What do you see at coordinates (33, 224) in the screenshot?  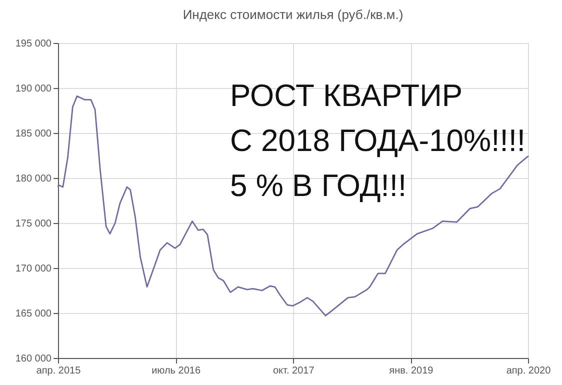 I see `y-tick-label: 175 000` at bounding box center [33, 224].